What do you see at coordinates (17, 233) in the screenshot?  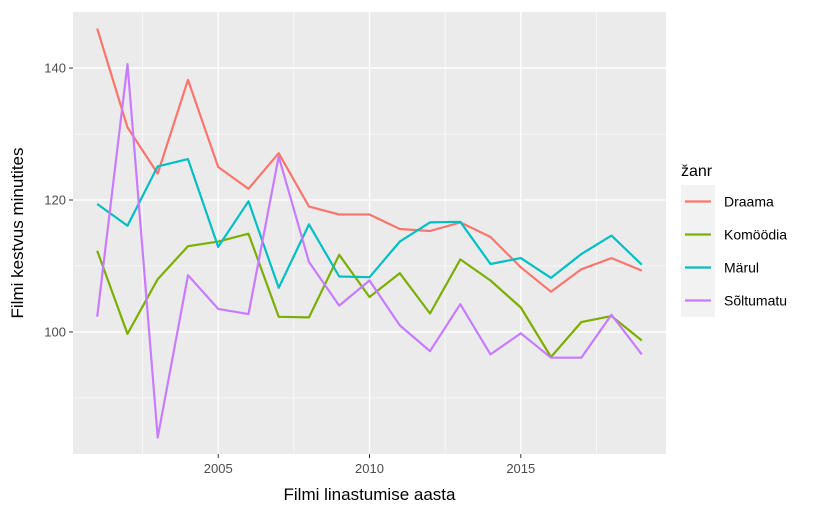 I see `y-axis-title: Filmi kestvus minutites` at bounding box center [17, 233].